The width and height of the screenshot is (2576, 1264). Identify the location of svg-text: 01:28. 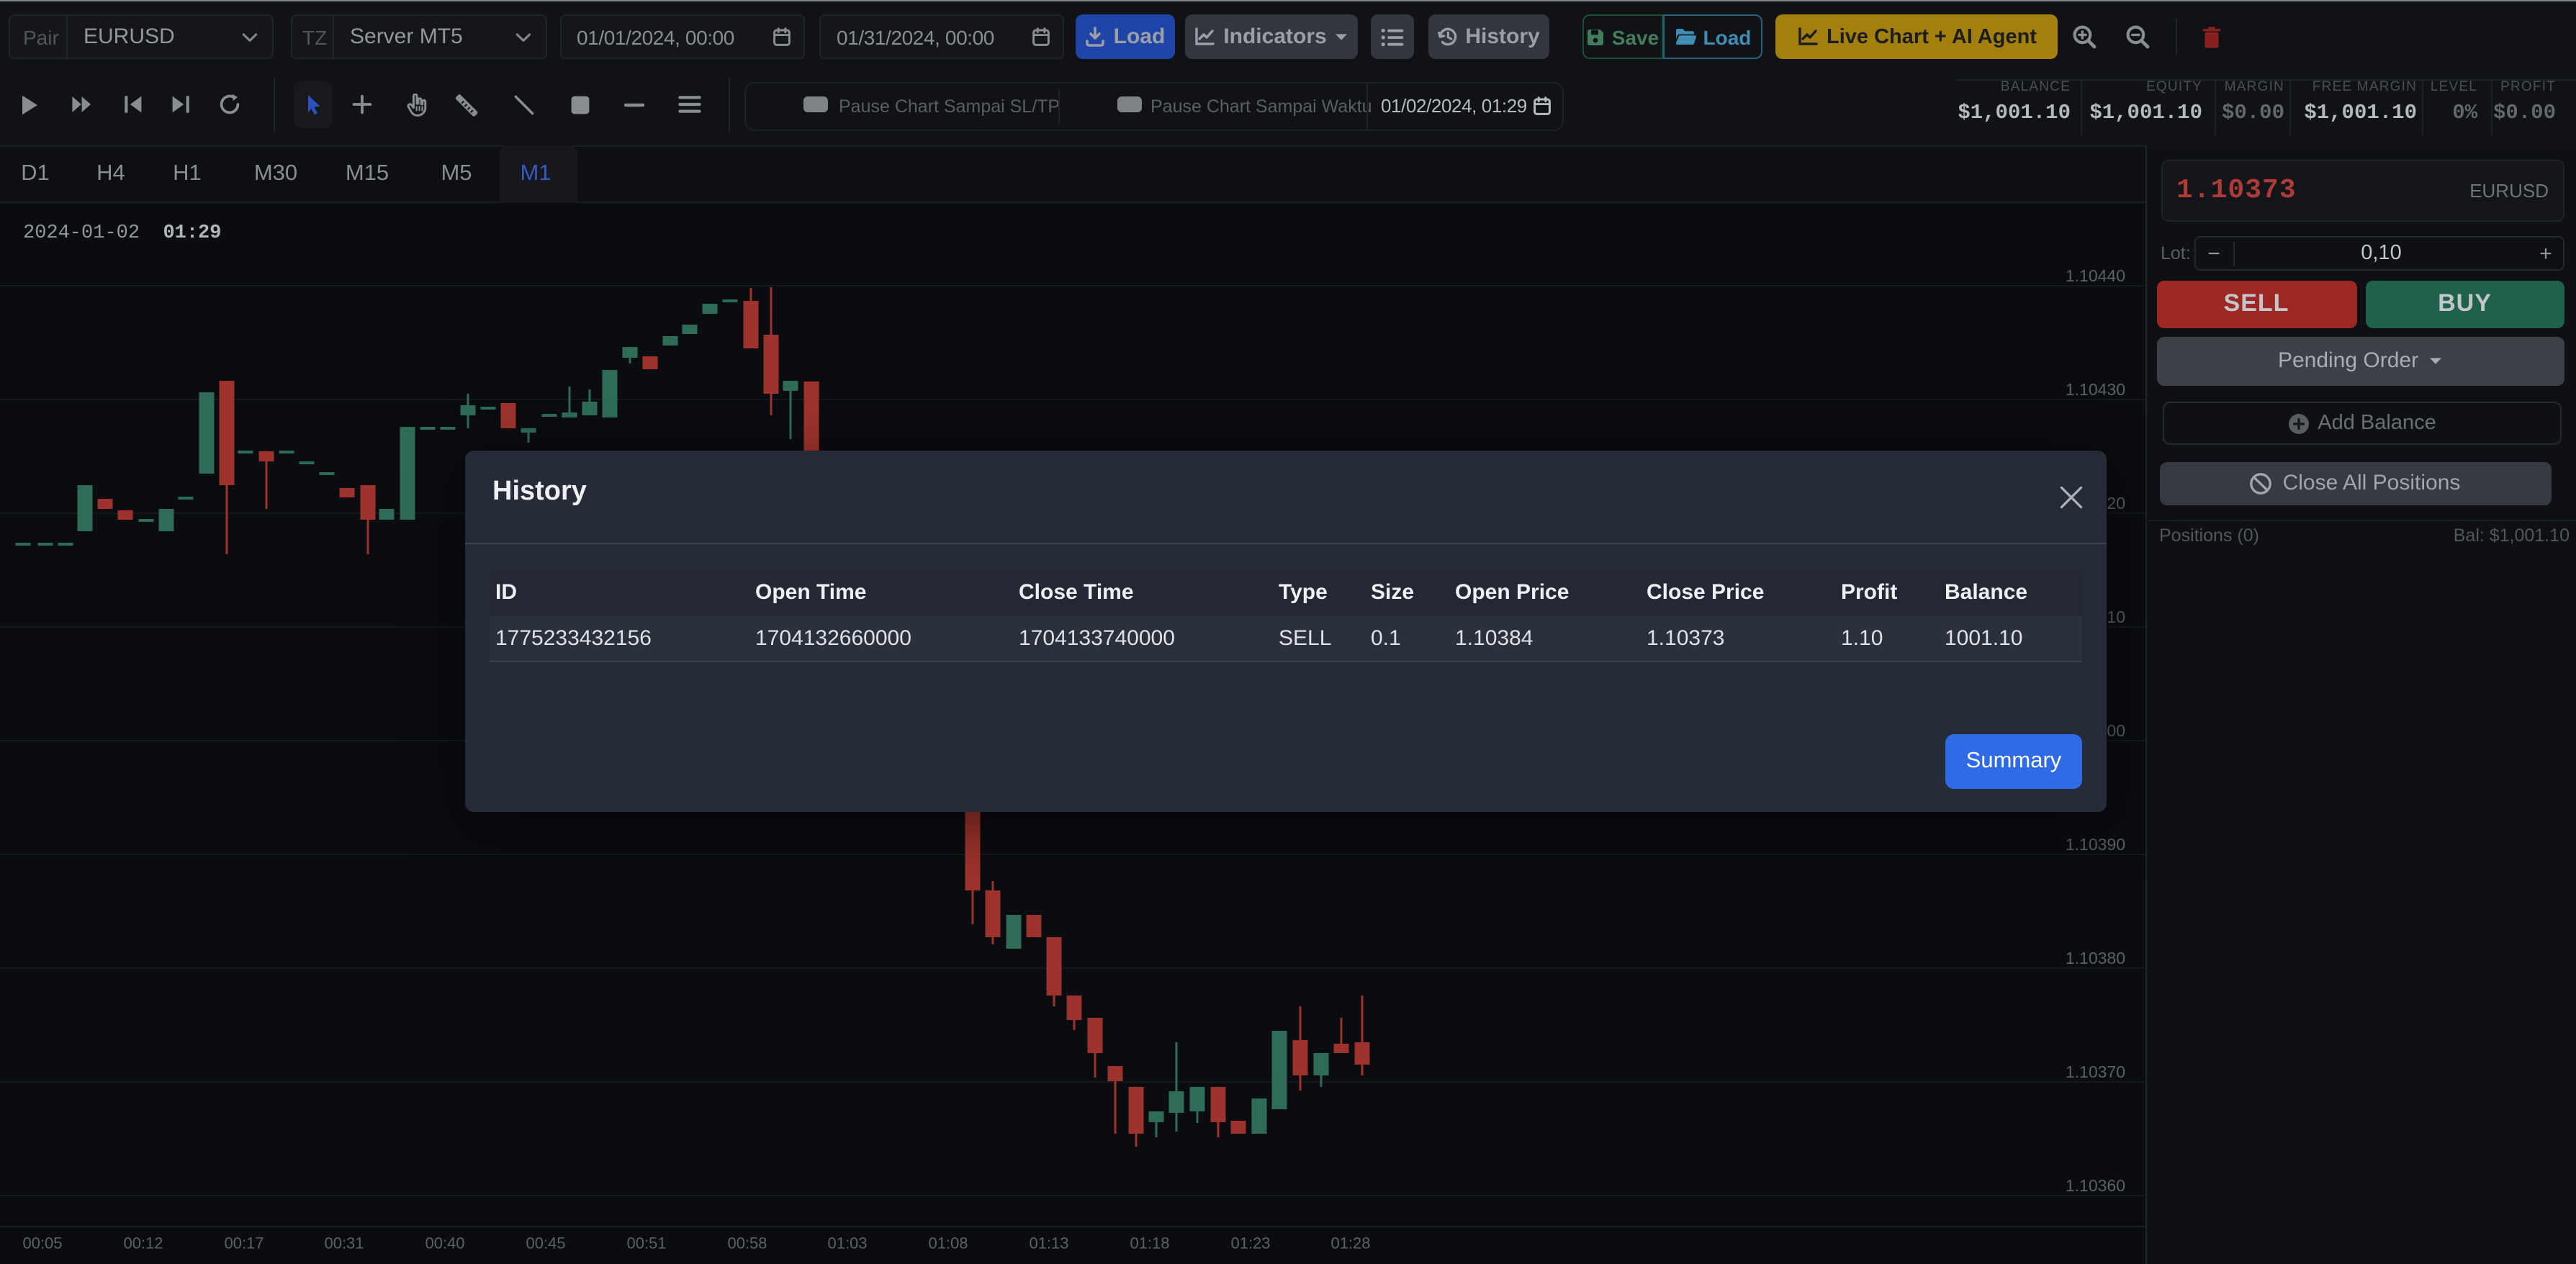
(1350, 1243).